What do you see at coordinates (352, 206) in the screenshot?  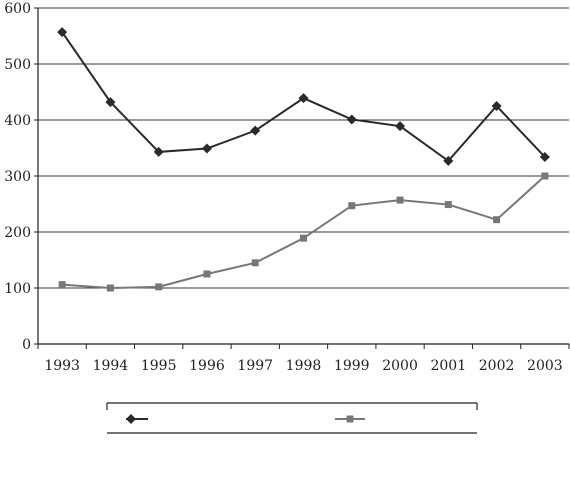 I see `series-2-point-1999` at bounding box center [352, 206].